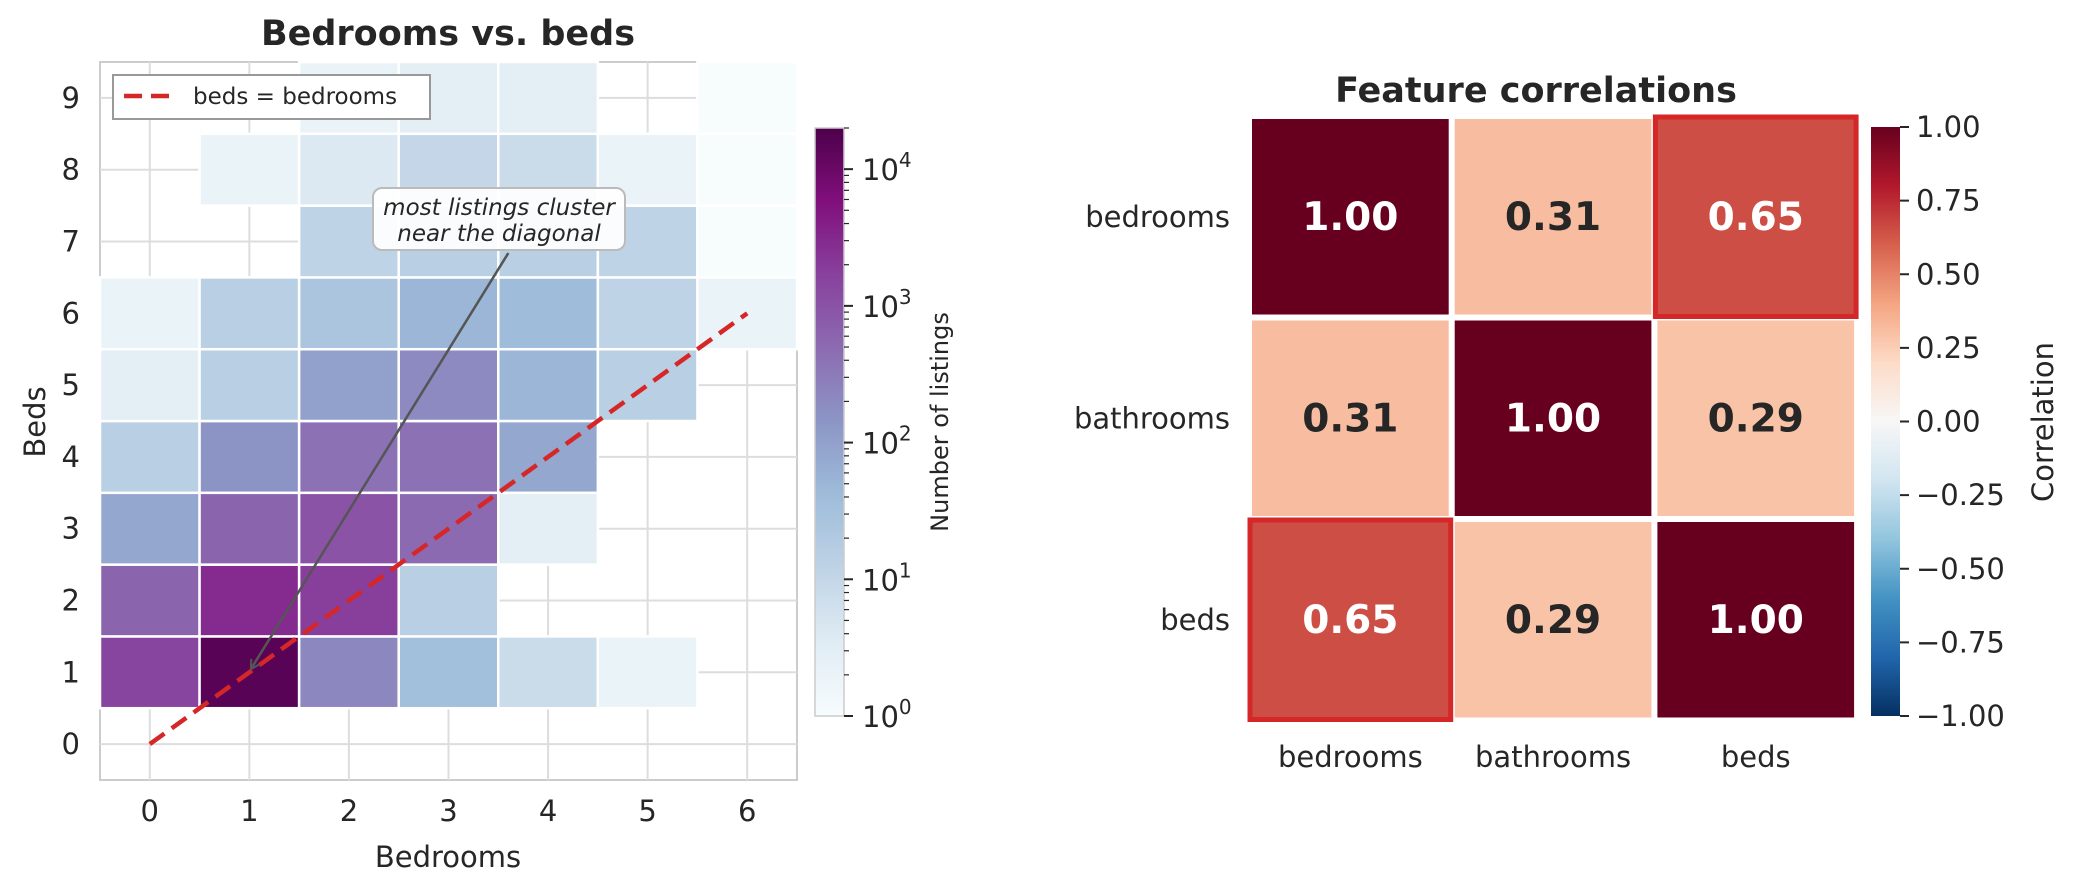  What do you see at coordinates (71, 529) in the screenshot?
I see `y-tick-label: 3` at bounding box center [71, 529].